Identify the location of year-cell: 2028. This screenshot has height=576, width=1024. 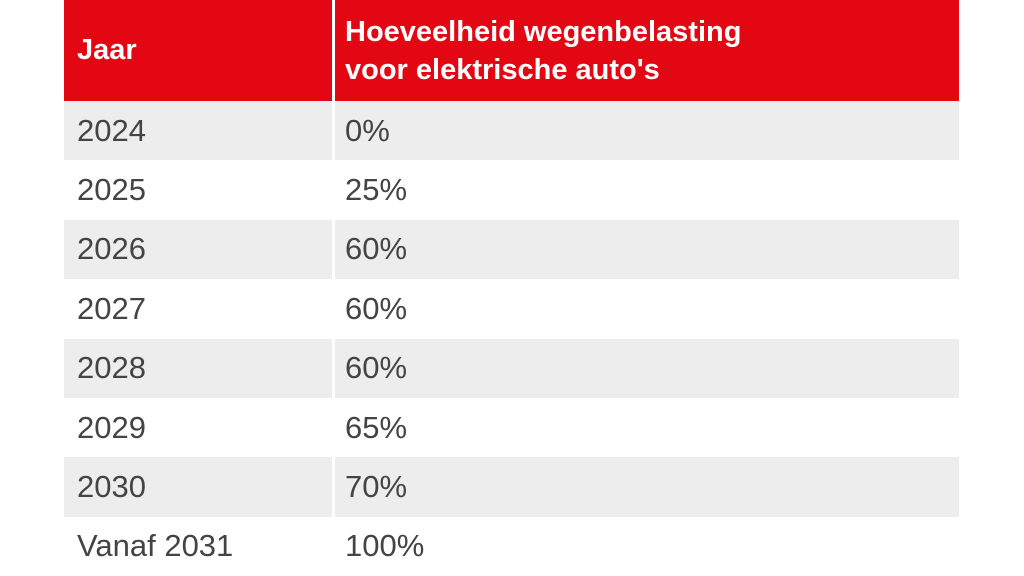
(111, 368).